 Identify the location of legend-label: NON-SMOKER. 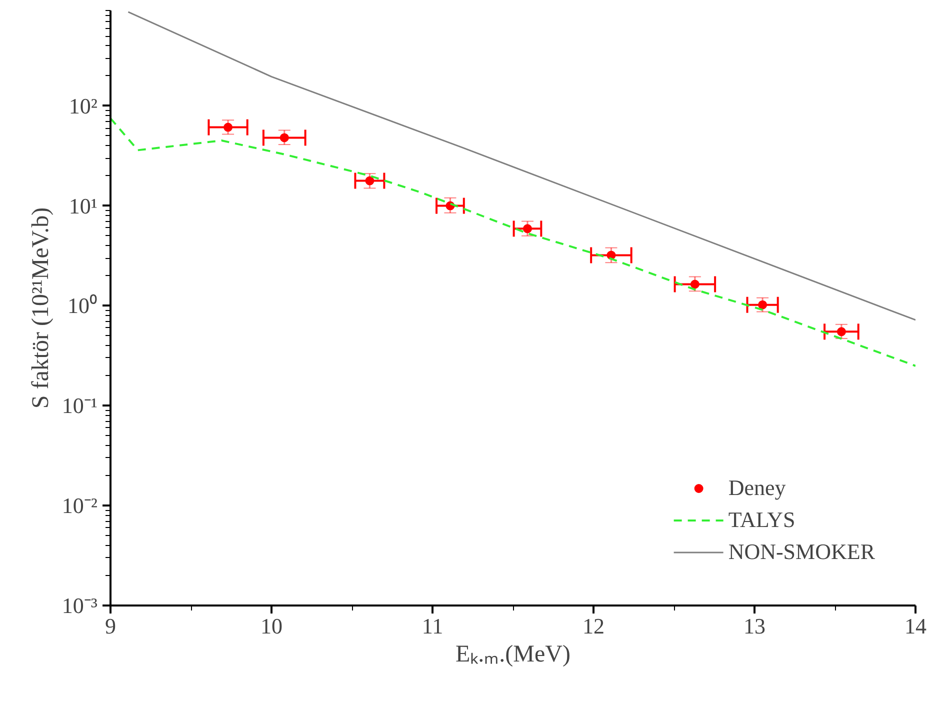
(801, 552).